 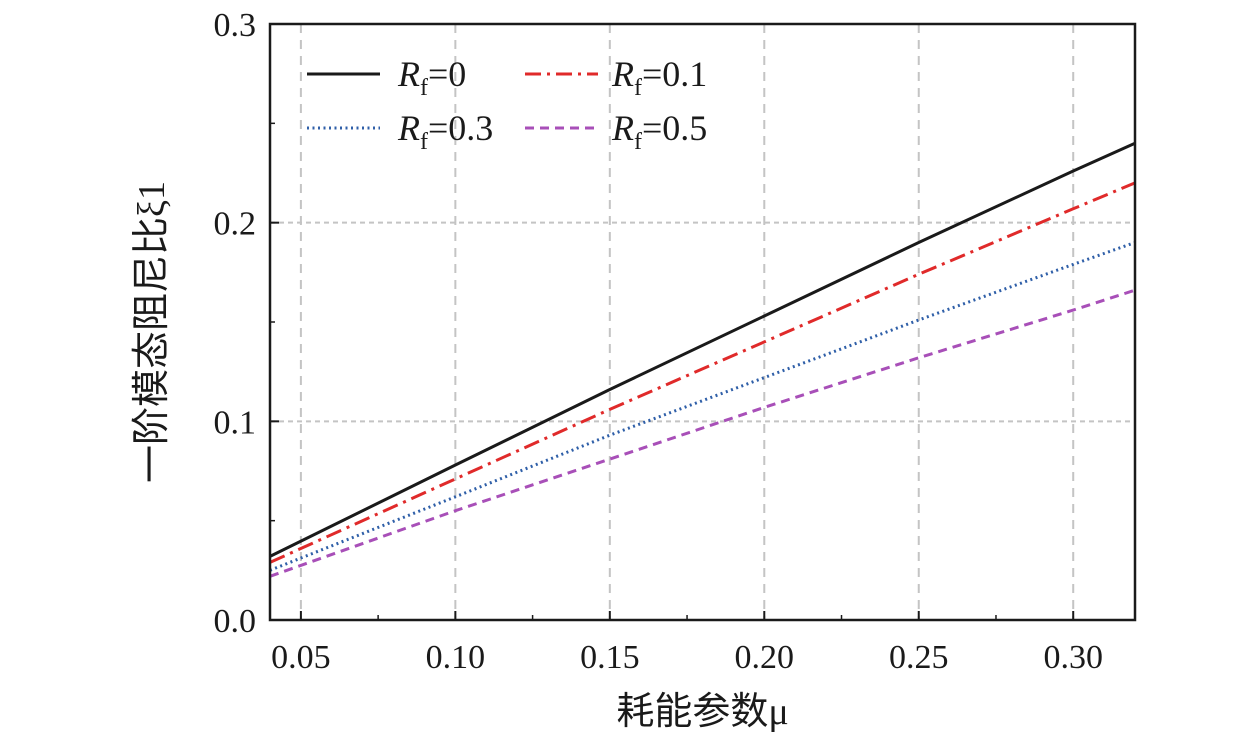 I want to click on y-tick-label: 0.1, so click(x=235, y=422).